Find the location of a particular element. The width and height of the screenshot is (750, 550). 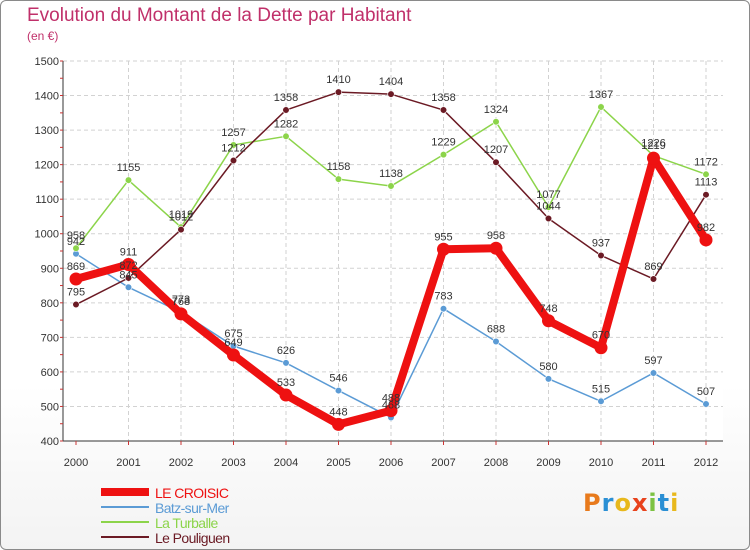

x-tick-label: 2012 is located at coordinates (706, 463).